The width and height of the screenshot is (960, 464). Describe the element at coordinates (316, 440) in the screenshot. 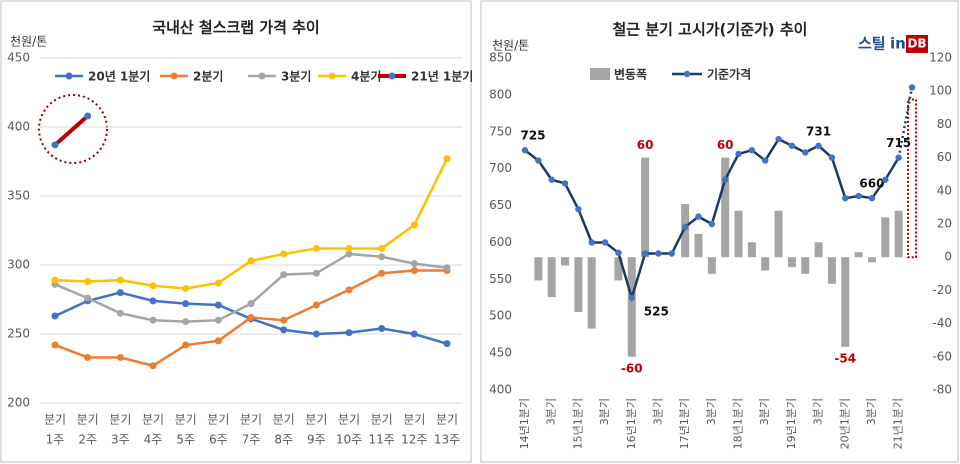

I see `x-tick-label: 9주` at that location.